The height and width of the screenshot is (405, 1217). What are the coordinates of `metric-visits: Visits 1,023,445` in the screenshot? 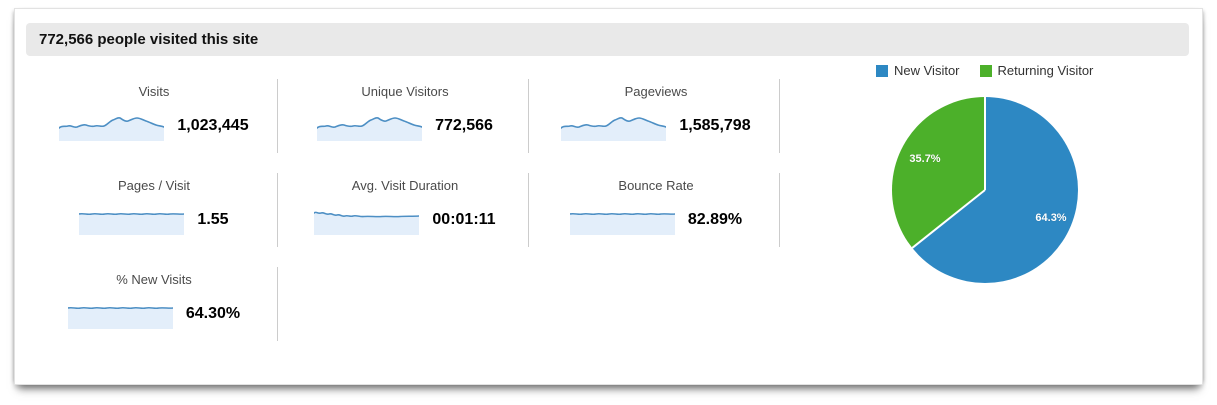 It's located at (154, 116).